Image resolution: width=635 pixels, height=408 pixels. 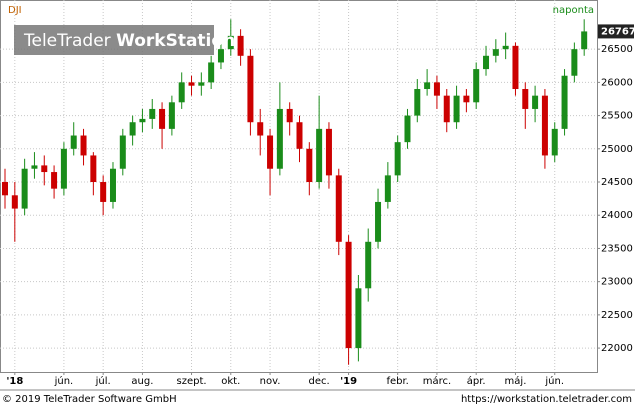 What do you see at coordinates (397, 381) in the screenshot?
I see `x-tick-label: febr.` at bounding box center [397, 381].